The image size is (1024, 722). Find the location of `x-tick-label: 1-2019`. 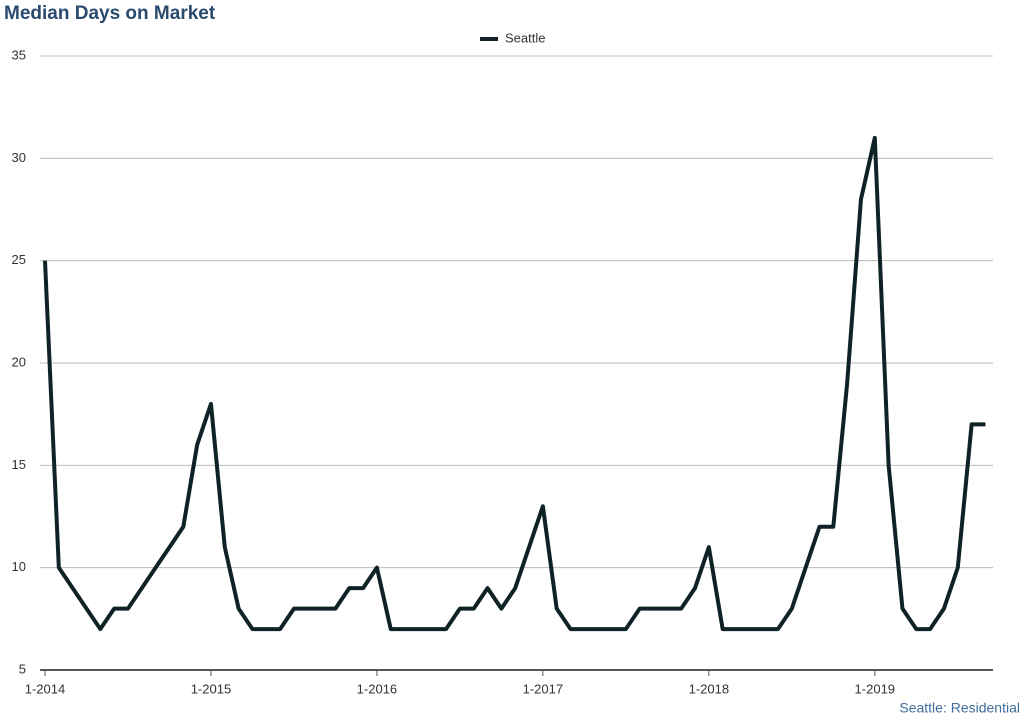

x-tick-label: 1-2019 is located at coordinates (875, 688).